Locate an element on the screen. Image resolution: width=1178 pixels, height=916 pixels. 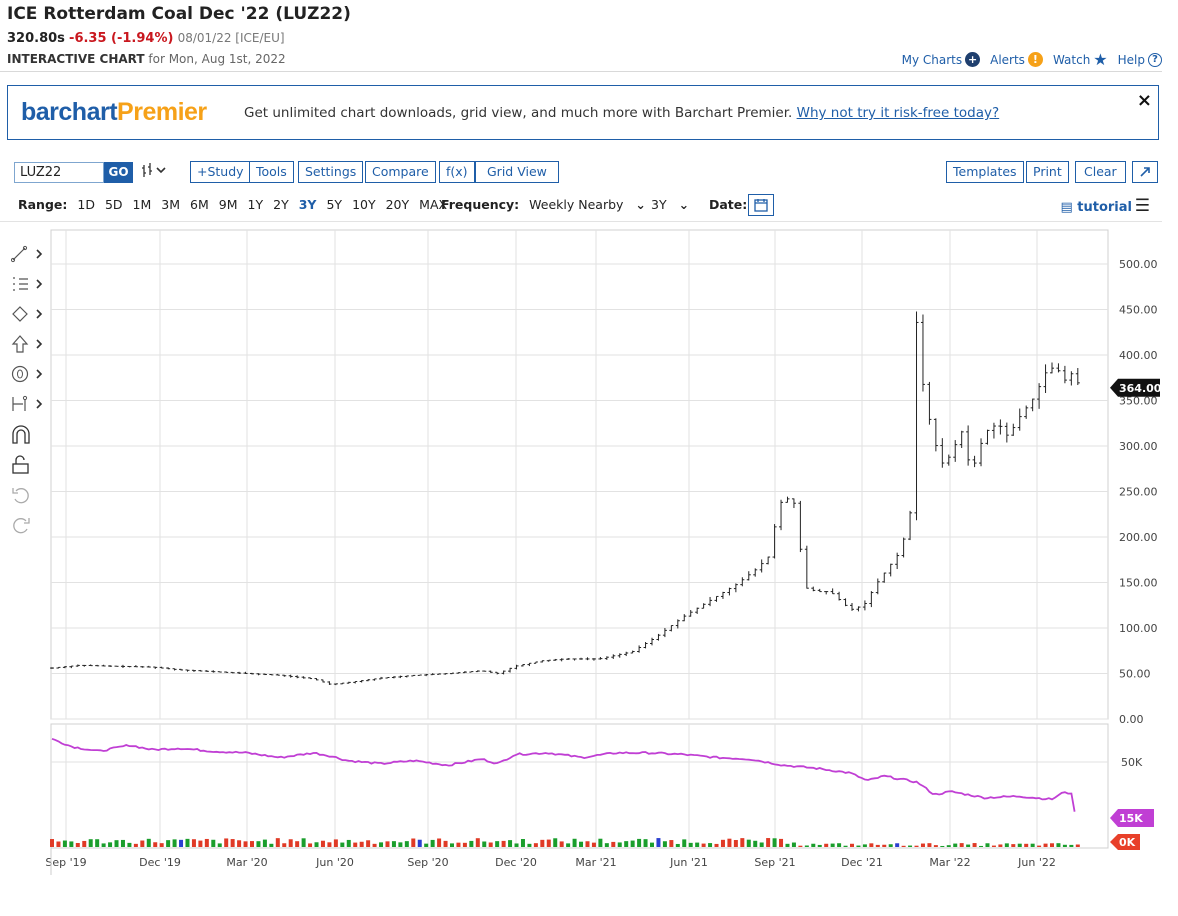
menu-icon: ☰ is located at coordinates (1142, 206).